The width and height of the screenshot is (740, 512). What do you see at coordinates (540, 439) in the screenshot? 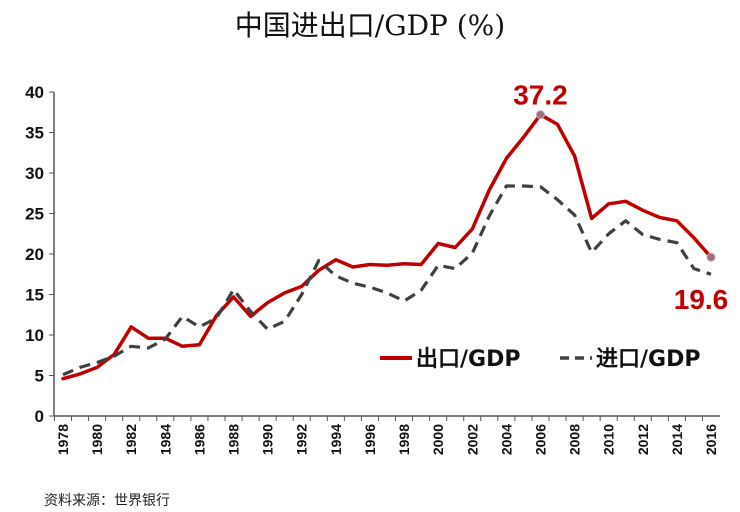
I see `x-tick-label: 2006` at bounding box center [540, 439].